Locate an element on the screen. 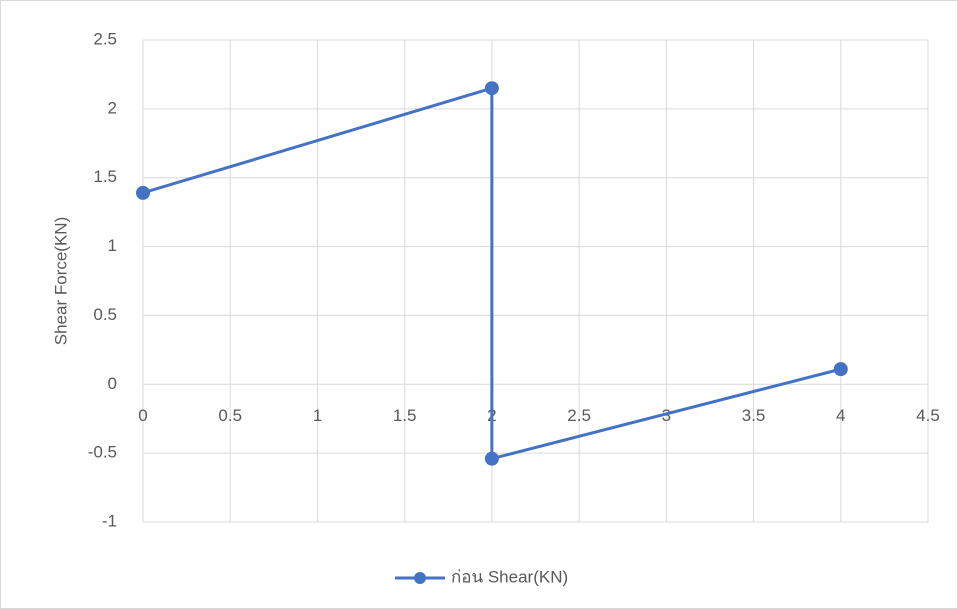  x-tick-label: 1.5 is located at coordinates (405, 415).